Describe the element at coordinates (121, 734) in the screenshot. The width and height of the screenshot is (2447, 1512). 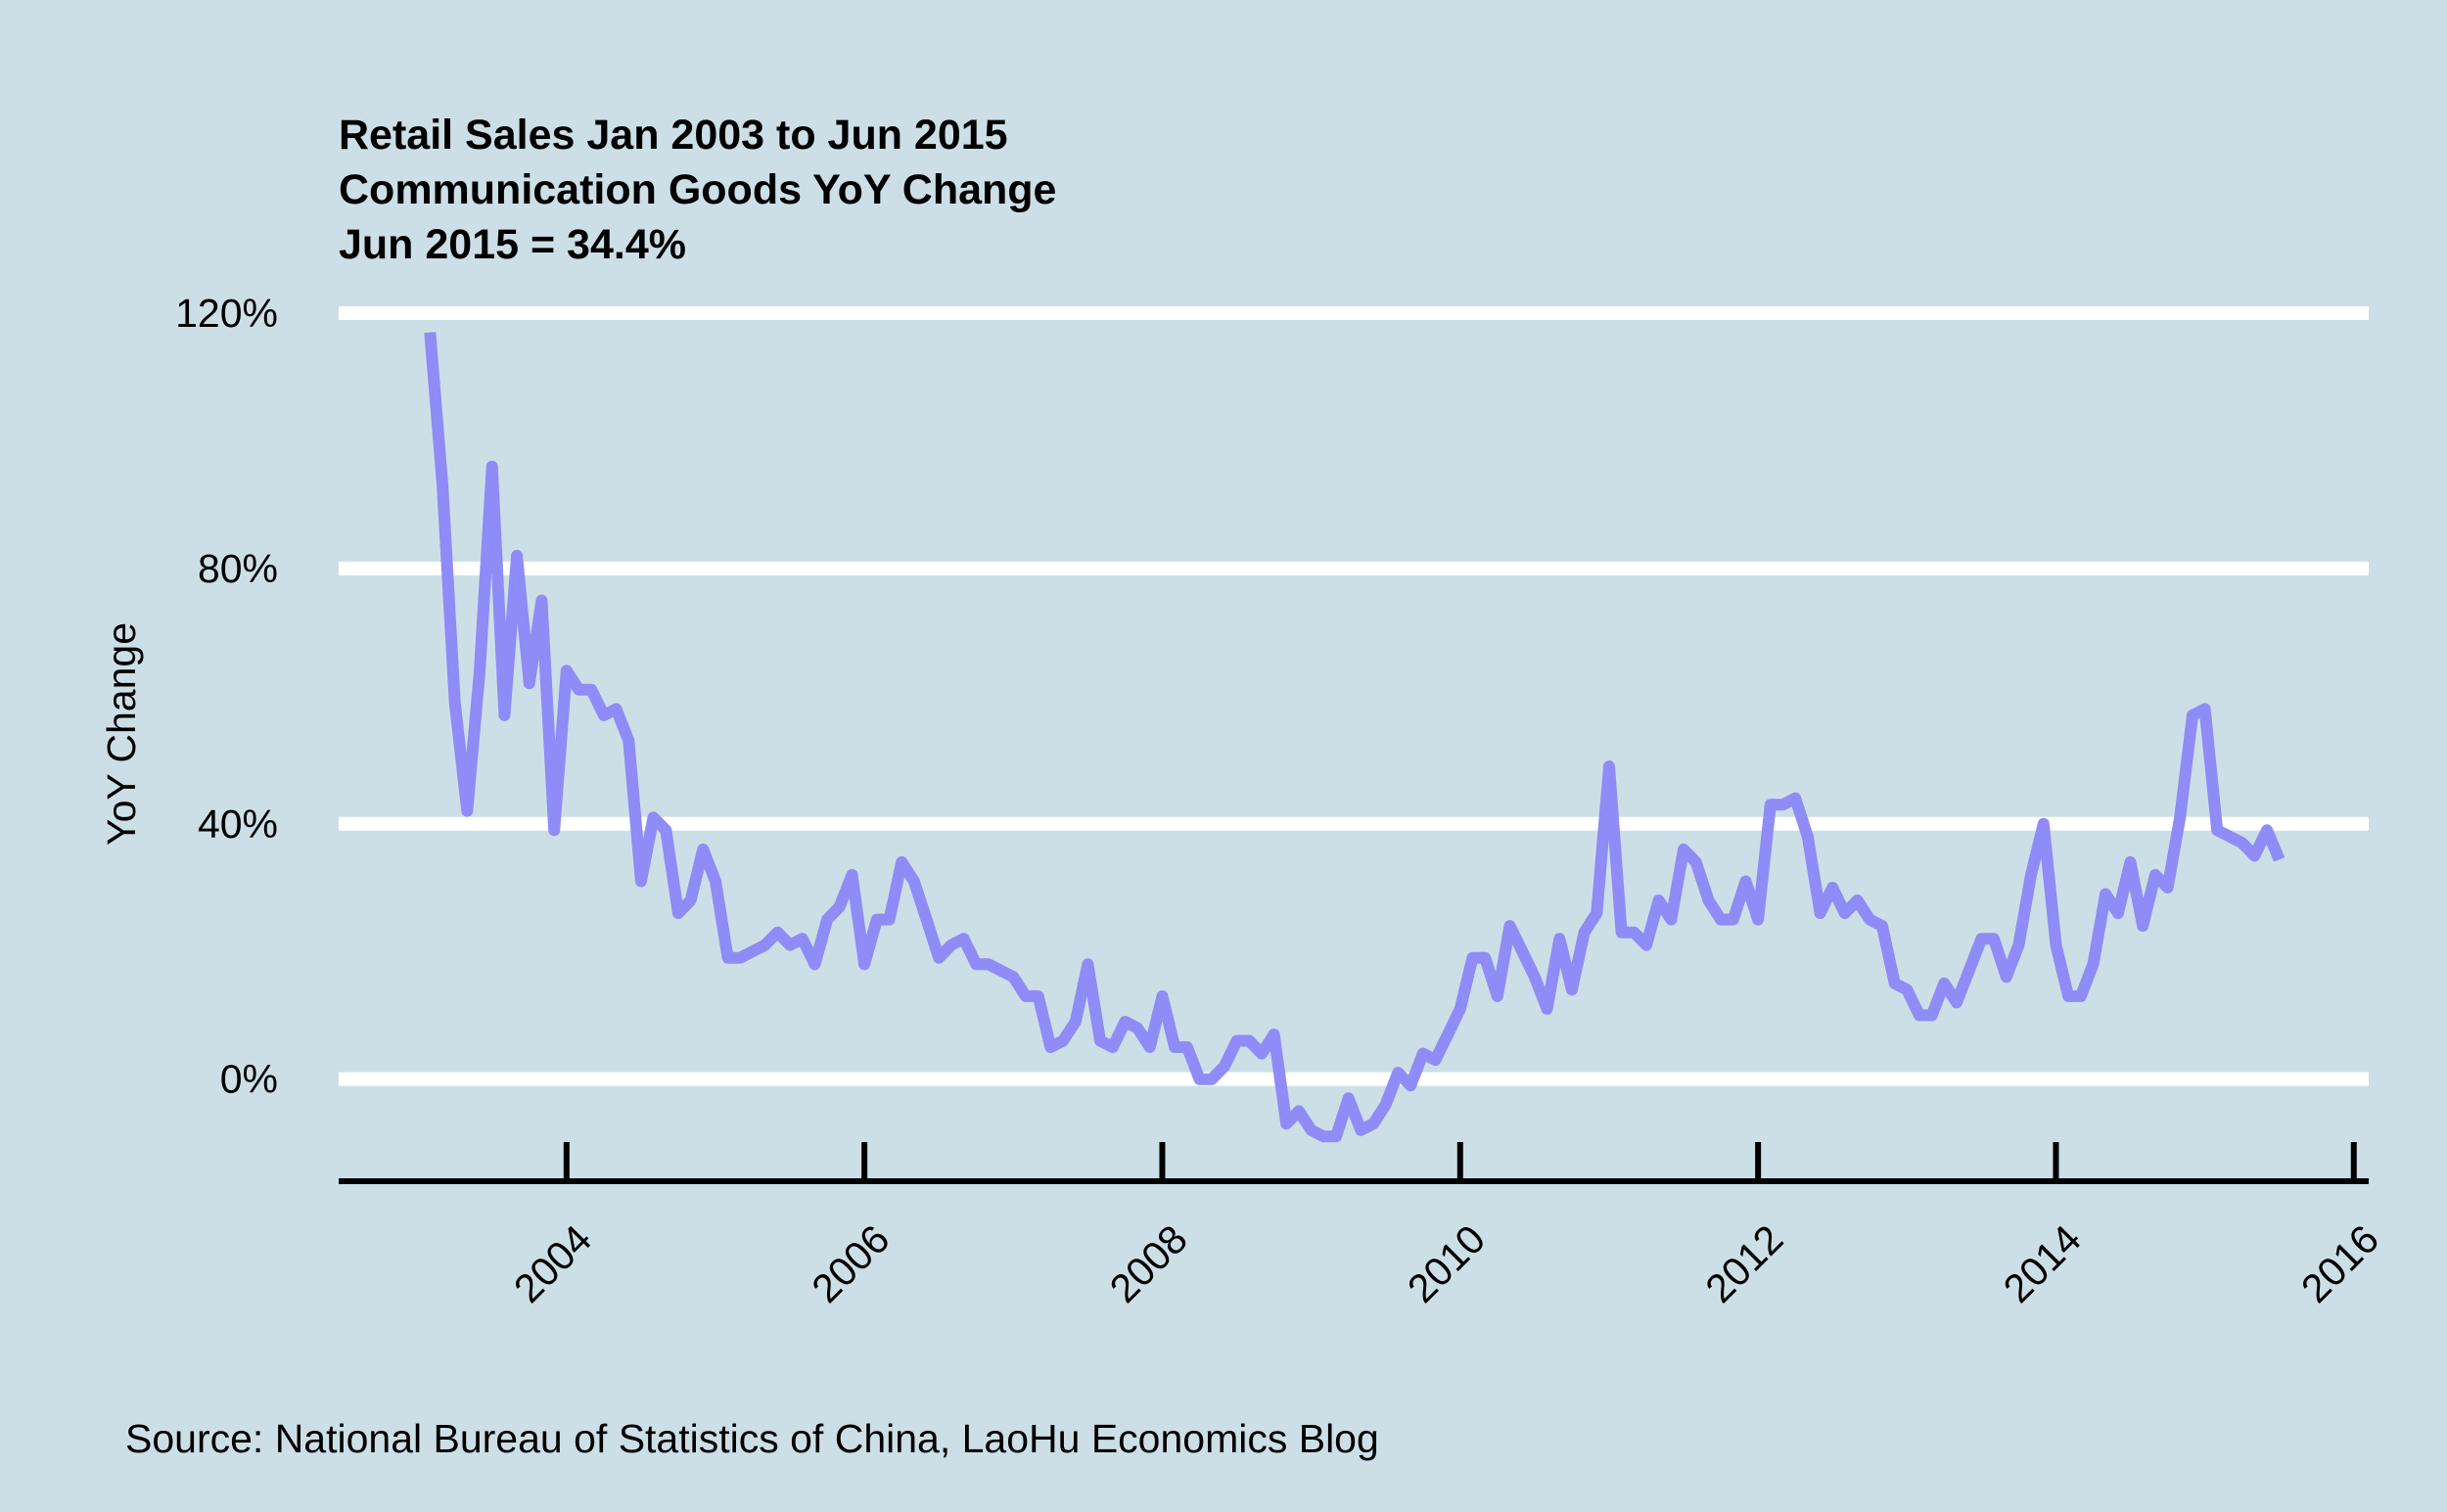
I see `y-axis-label: YoY Change` at that location.